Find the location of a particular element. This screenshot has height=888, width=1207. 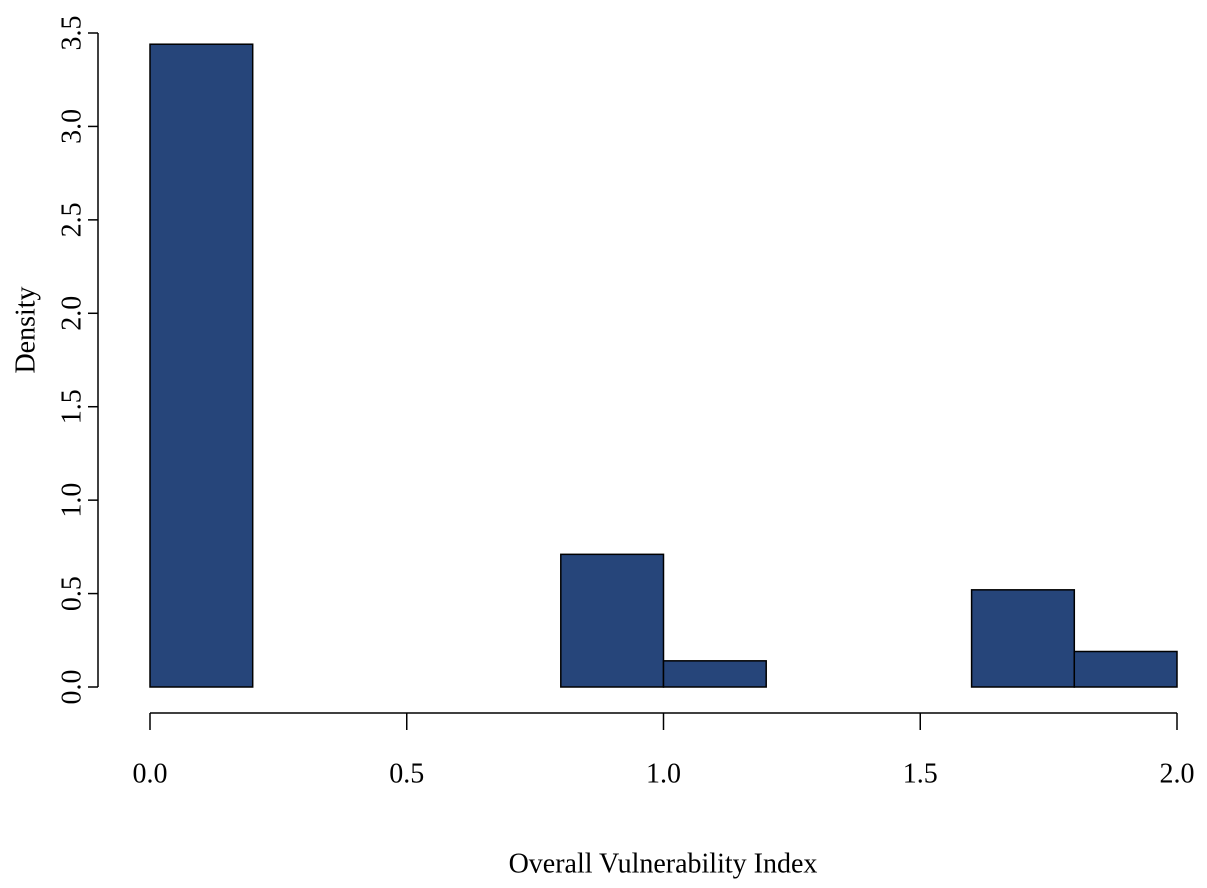

x-tick-label: 0.0 is located at coordinates (150, 773).